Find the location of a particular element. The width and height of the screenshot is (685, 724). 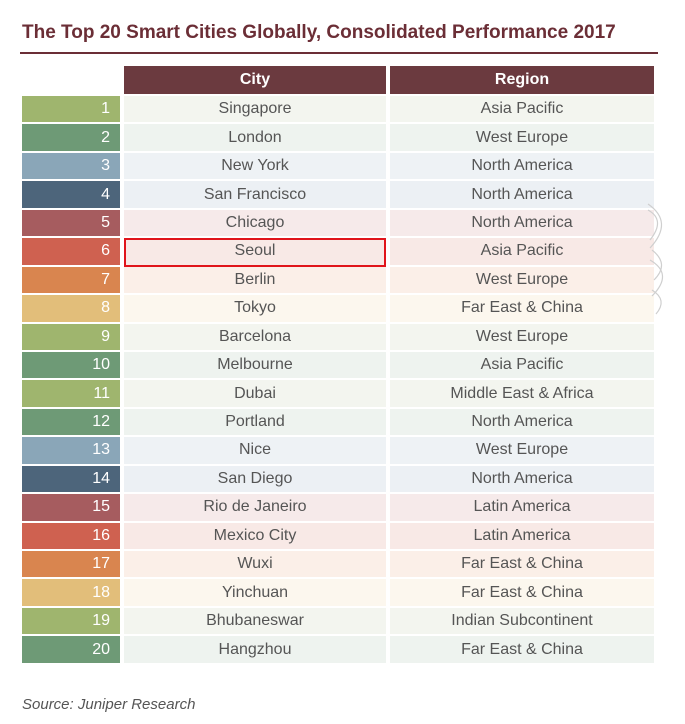

table-row: 3 New York North America is located at coordinates (338, 167).